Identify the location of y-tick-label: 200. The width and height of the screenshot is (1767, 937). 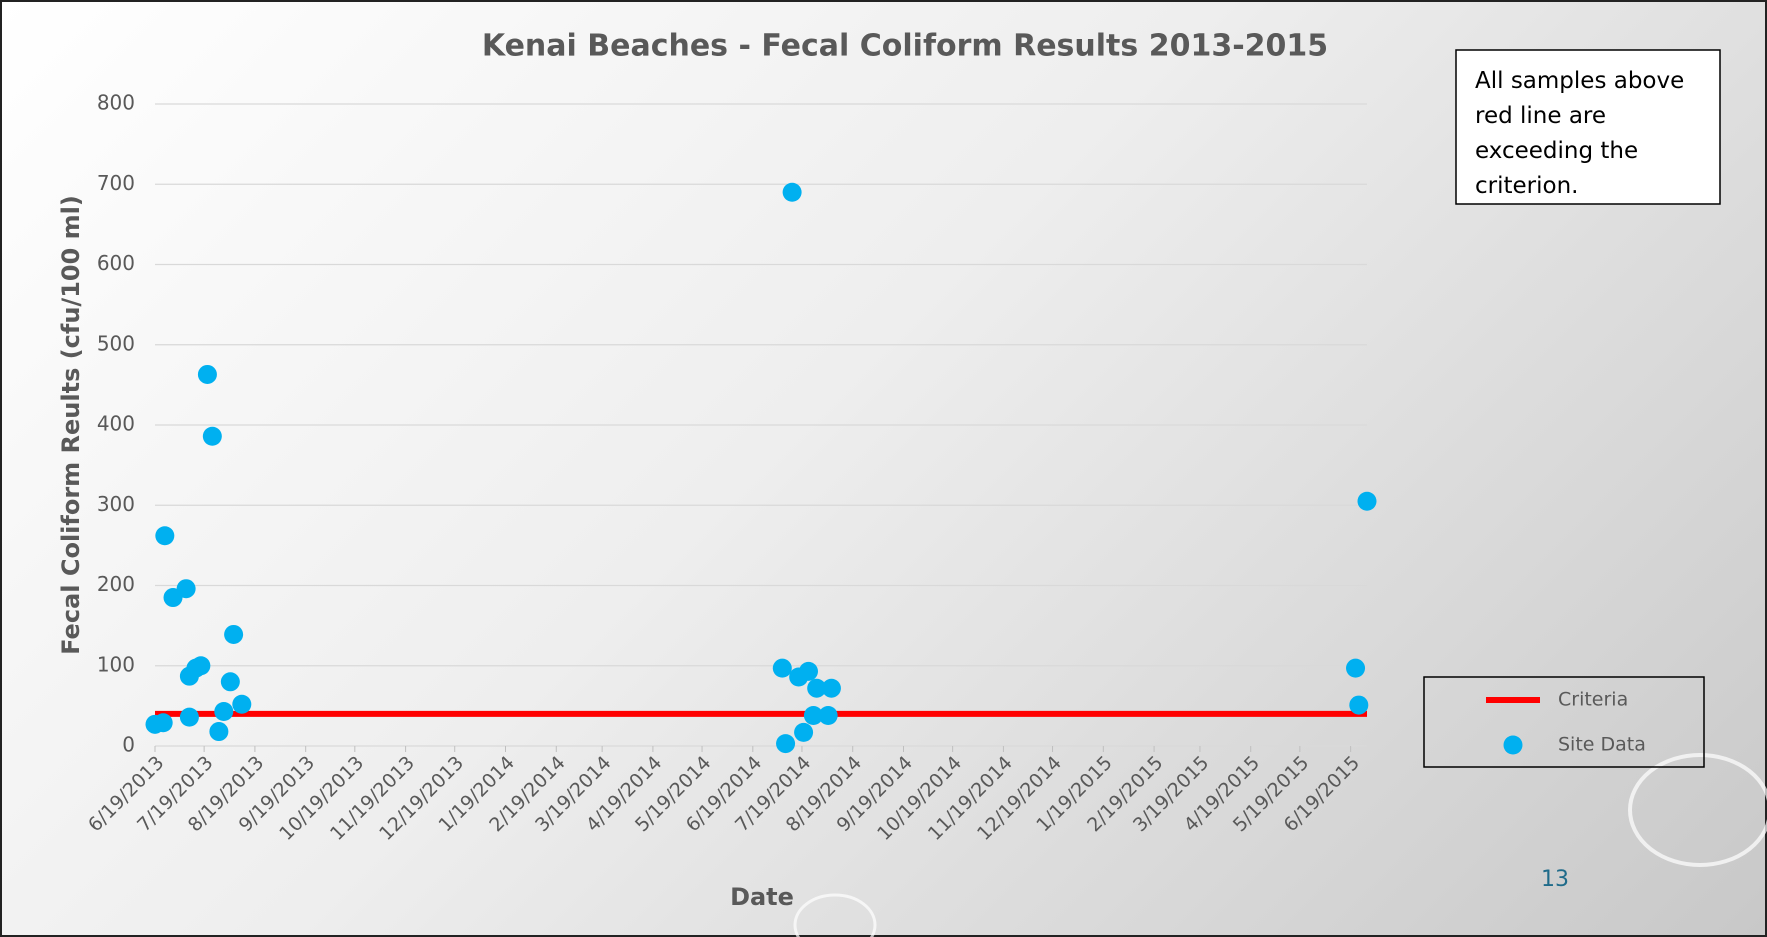
(116, 584).